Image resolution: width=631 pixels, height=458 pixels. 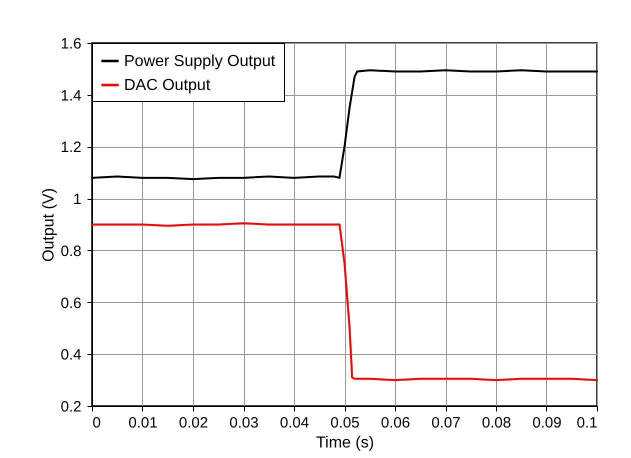 I want to click on y-tick-label: 1.4, so click(x=71, y=95).